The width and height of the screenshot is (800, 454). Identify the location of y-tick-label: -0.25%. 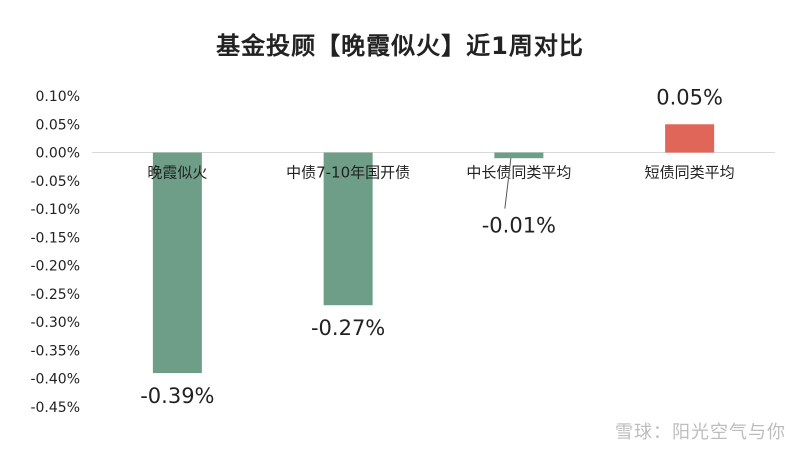
(55, 295).